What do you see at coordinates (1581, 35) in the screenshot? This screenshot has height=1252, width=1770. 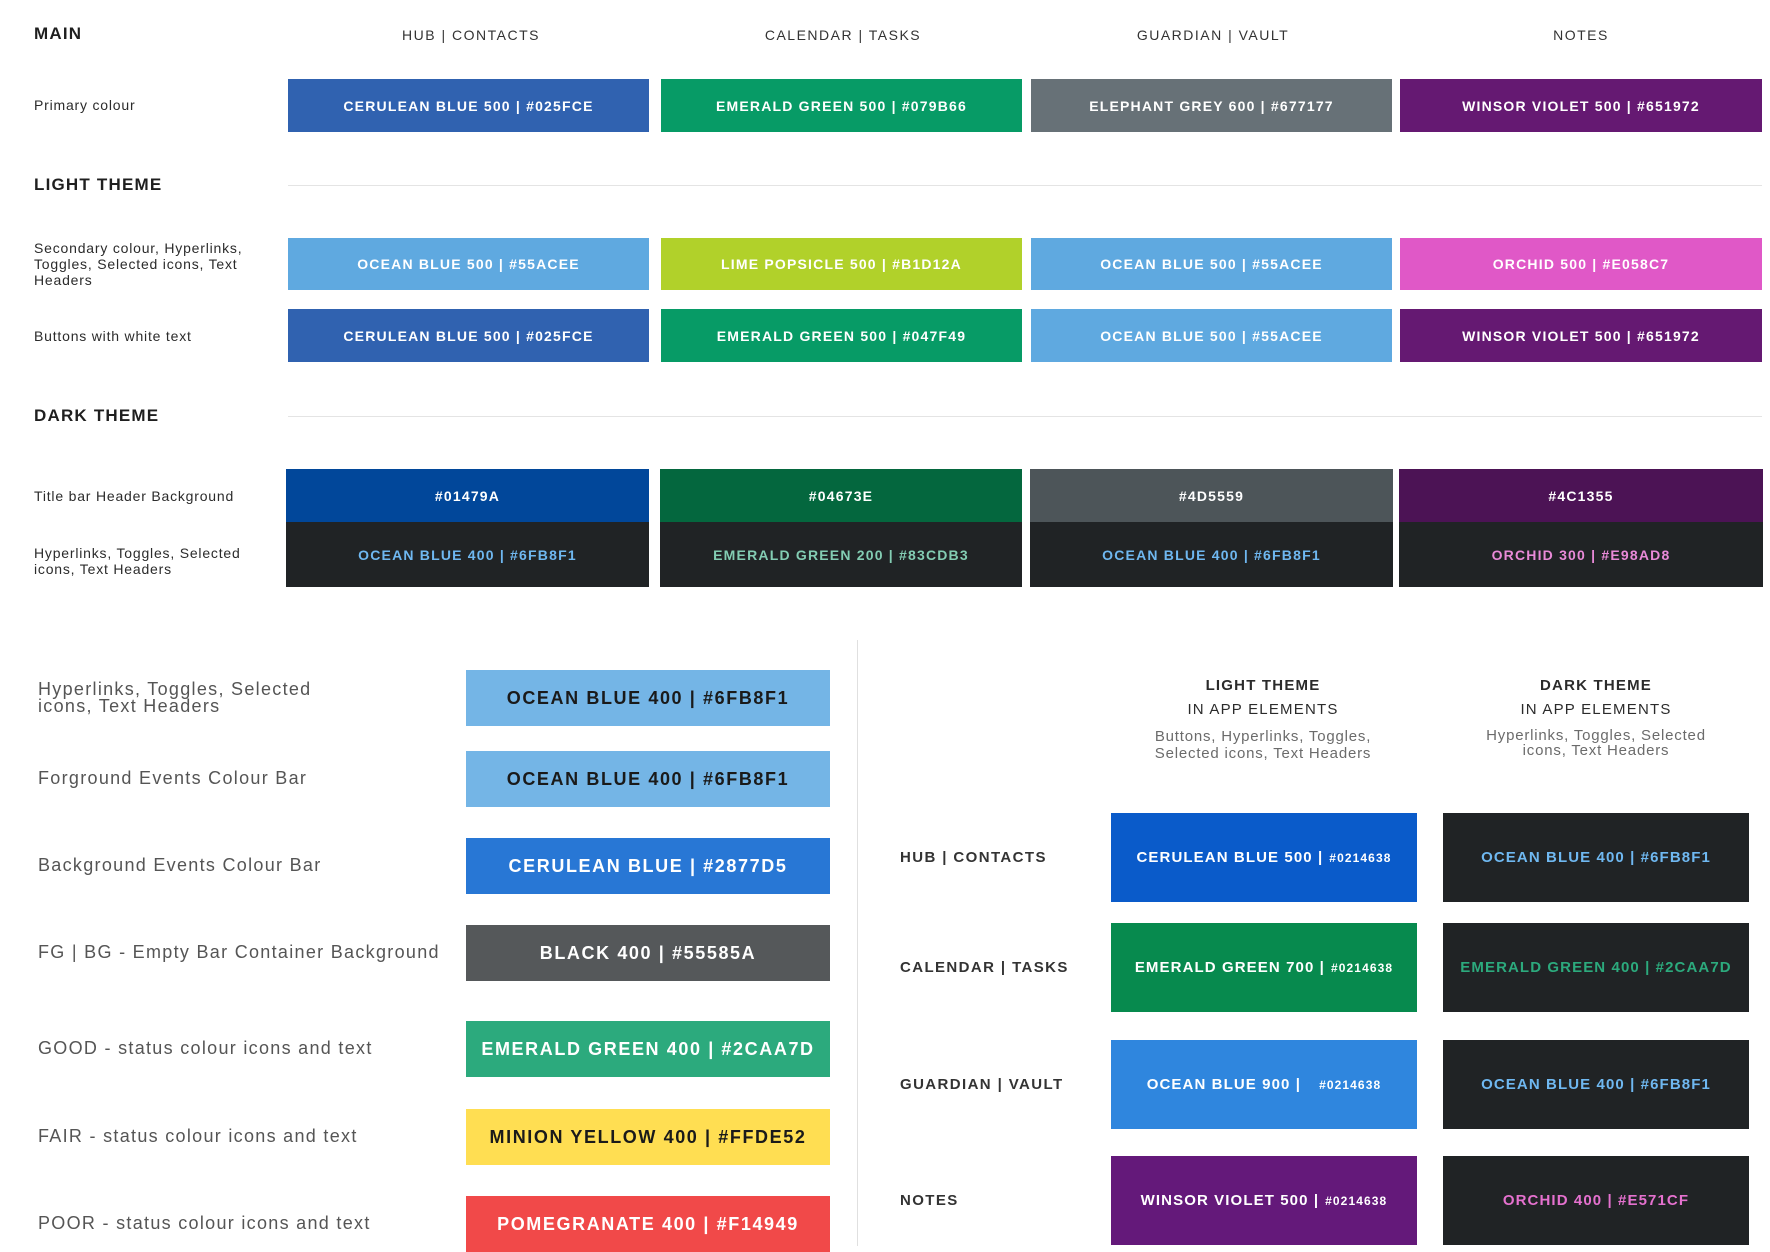 I see `column-header-notes: NOTES` at bounding box center [1581, 35].